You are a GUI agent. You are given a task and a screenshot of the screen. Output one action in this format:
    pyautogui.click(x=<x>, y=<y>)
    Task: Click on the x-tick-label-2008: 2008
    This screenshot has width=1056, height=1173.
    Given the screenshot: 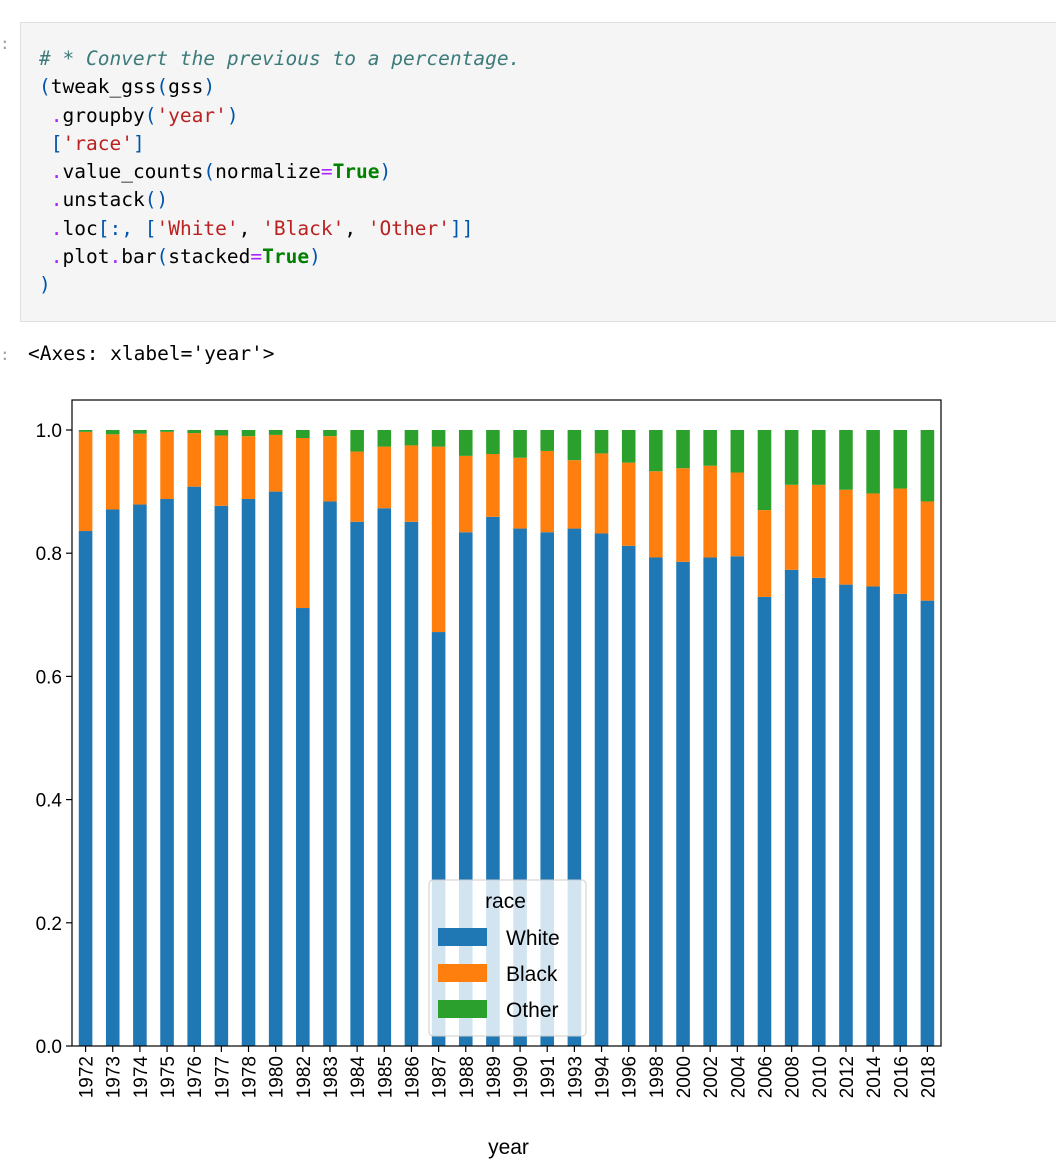 What is the action you would take?
    pyautogui.click(x=793, y=1077)
    